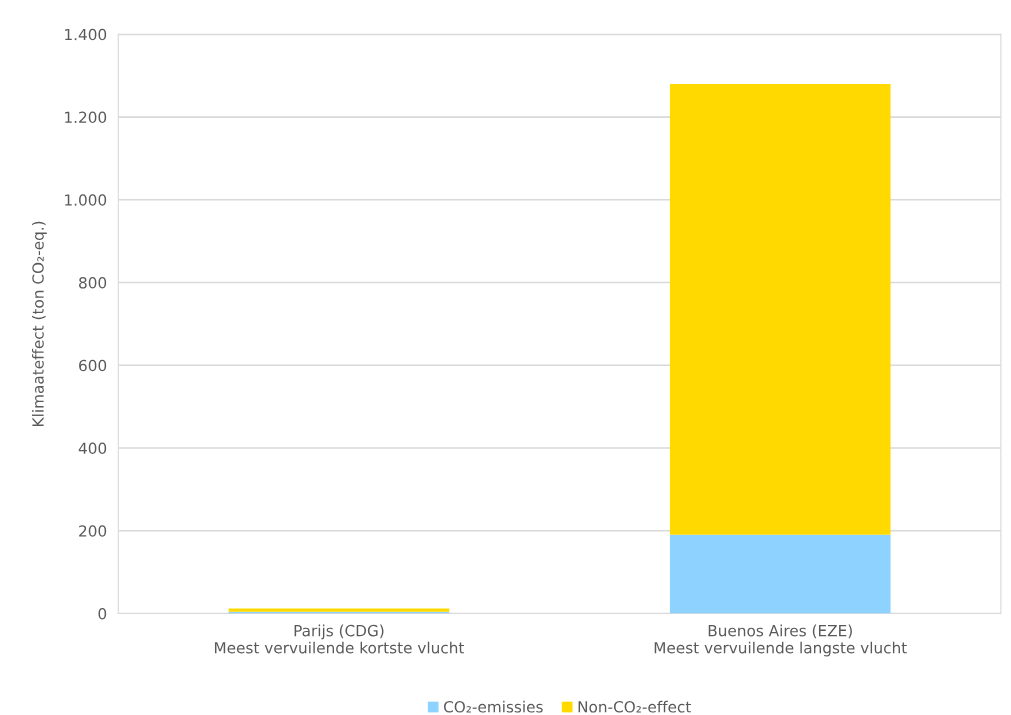  Describe the element at coordinates (86, 200) in the screenshot. I see `y-tick-label: 1.000` at that location.